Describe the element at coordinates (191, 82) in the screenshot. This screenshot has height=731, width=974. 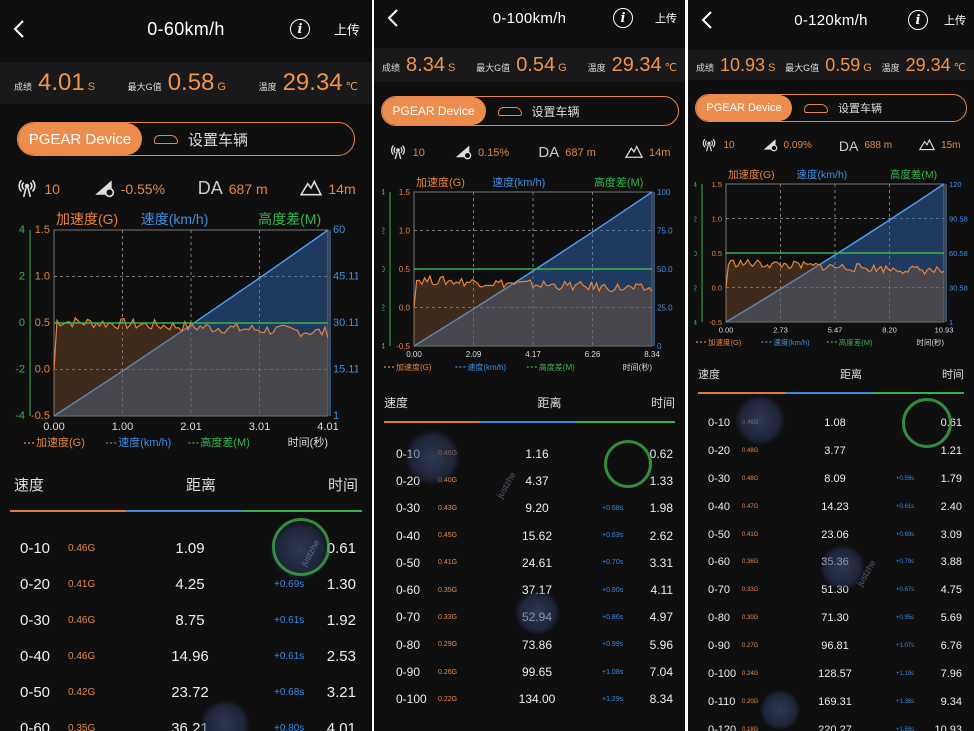
I see `max-g-value: 0.58` at that location.